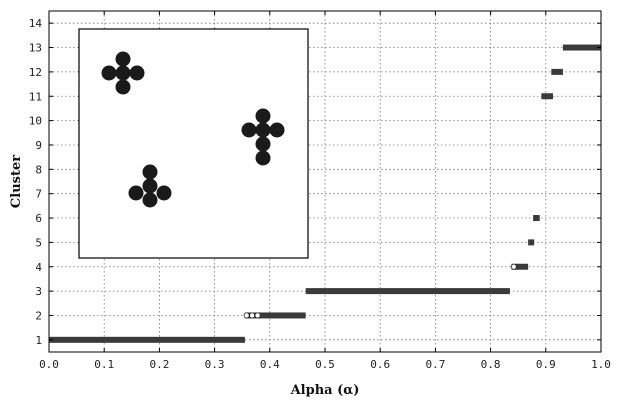 This screenshot has height=401, width=620. What do you see at coordinates (547, 96) in the screenshot?
I see `cluster-11-bar` at bounding box center [547, 96].